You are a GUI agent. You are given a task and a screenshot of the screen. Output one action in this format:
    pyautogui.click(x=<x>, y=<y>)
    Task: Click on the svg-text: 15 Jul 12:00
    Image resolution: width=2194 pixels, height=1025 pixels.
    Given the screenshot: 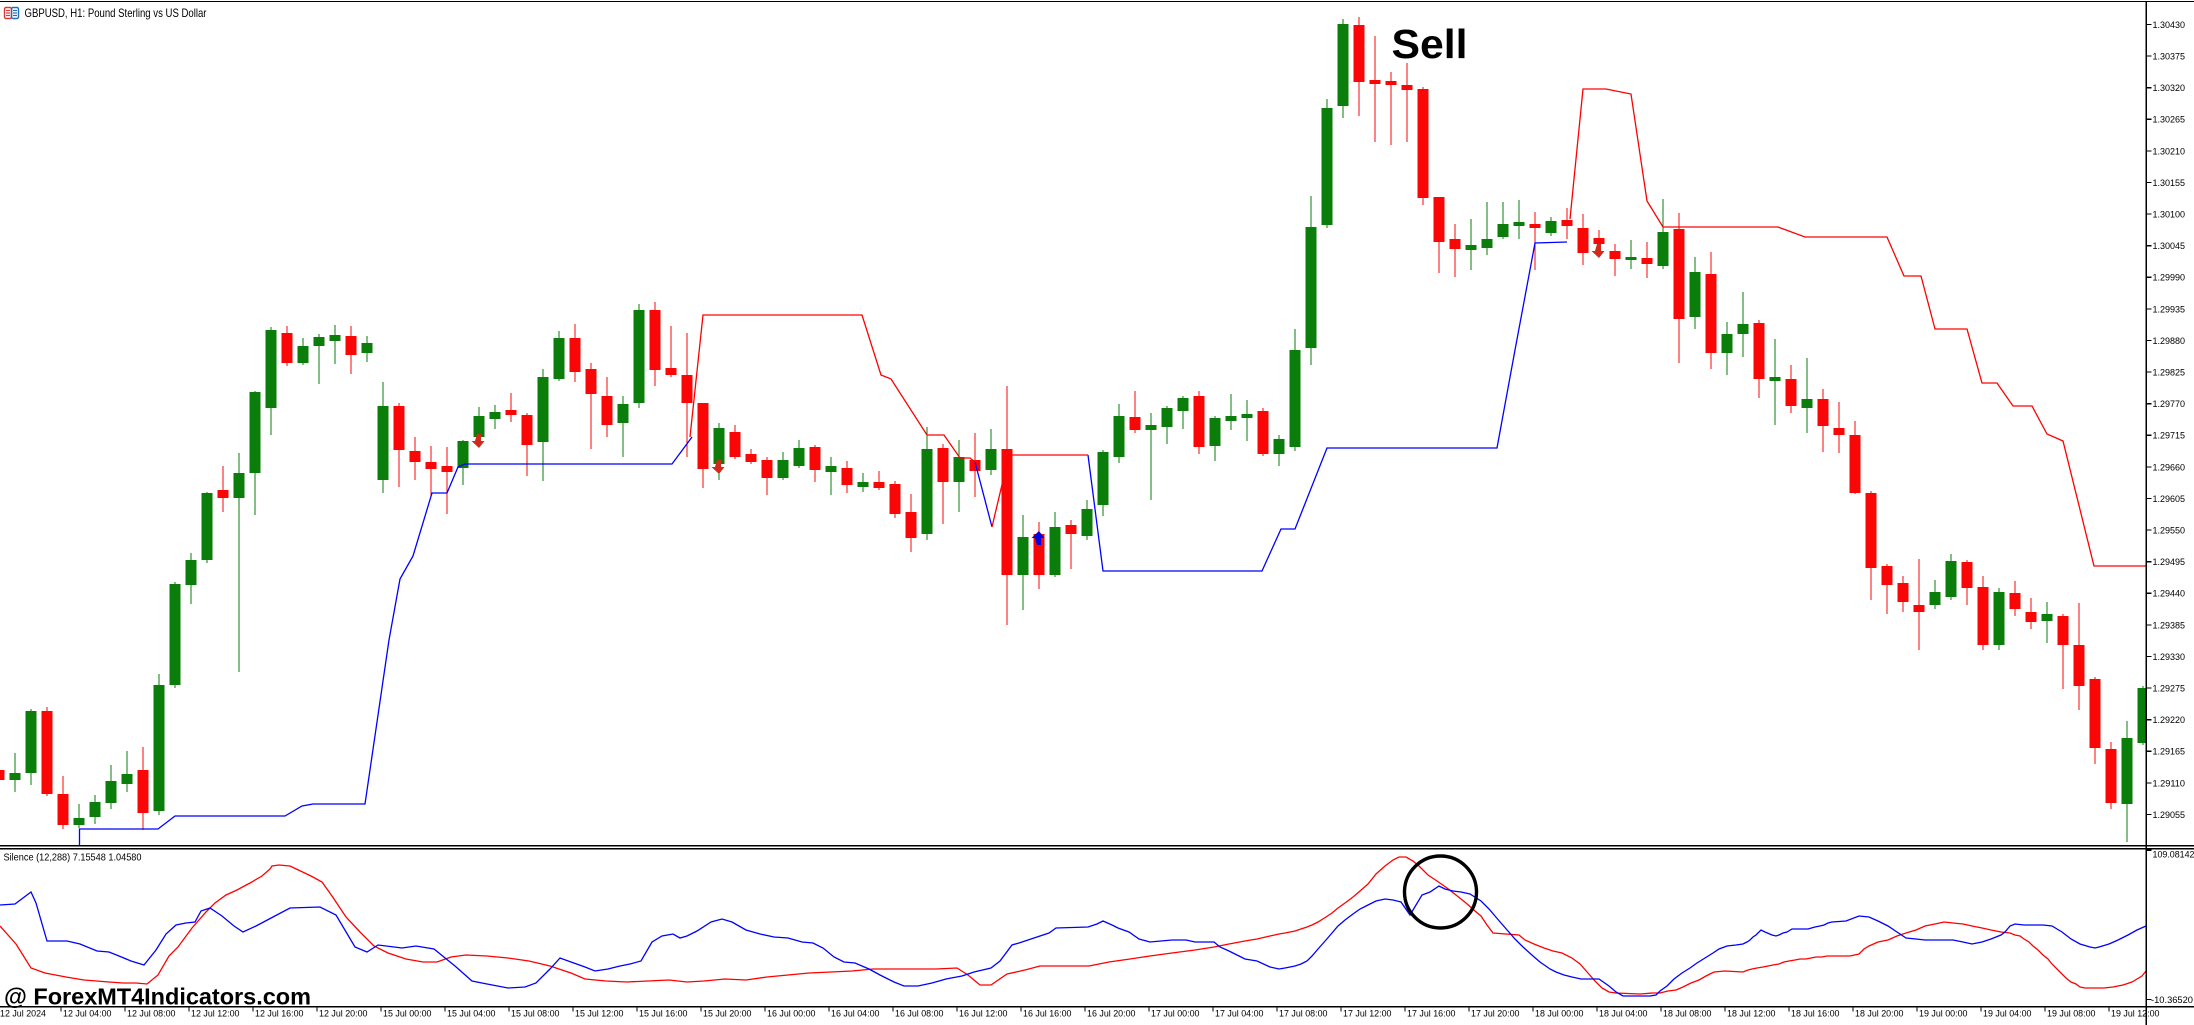 What is the action you would take?
    pyautogui.click(x=599, y=1014)
    